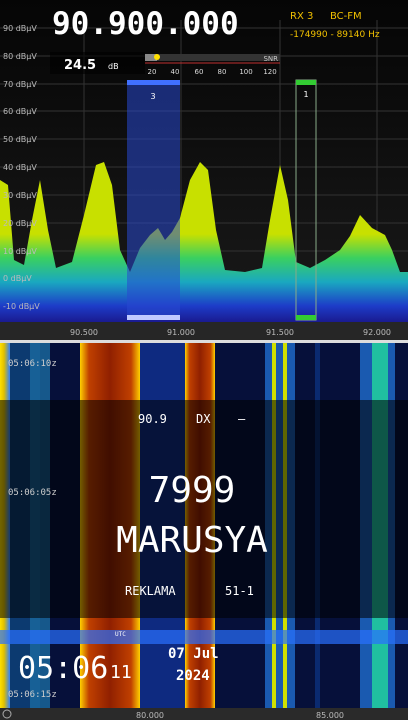  What do you see at coordinates (335, 35) in the screenshot?
I see `offset: -174990 - 89140 Hz` at bounding box center [335, 35].